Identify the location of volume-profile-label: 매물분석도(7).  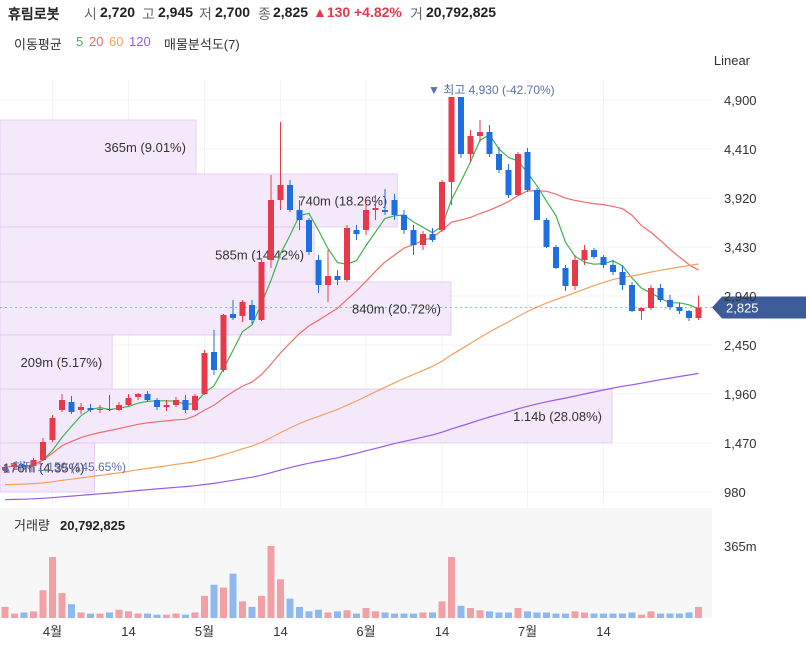
(202, 44).